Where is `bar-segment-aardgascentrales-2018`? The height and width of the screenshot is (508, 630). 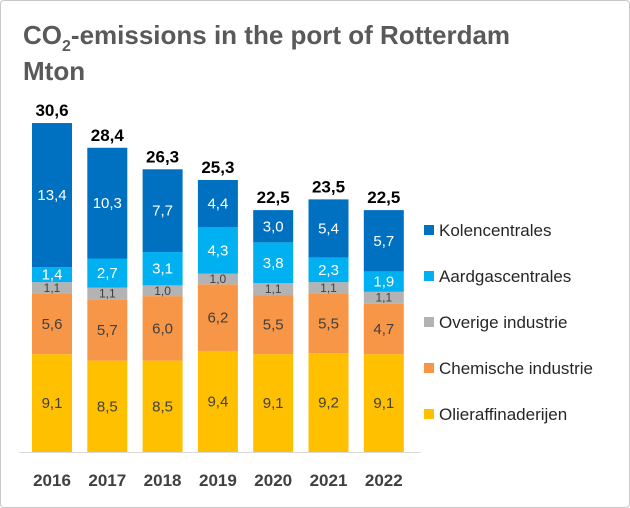
bar-segment-aardgascentrales-2018 is located at coordinates (162, 269).